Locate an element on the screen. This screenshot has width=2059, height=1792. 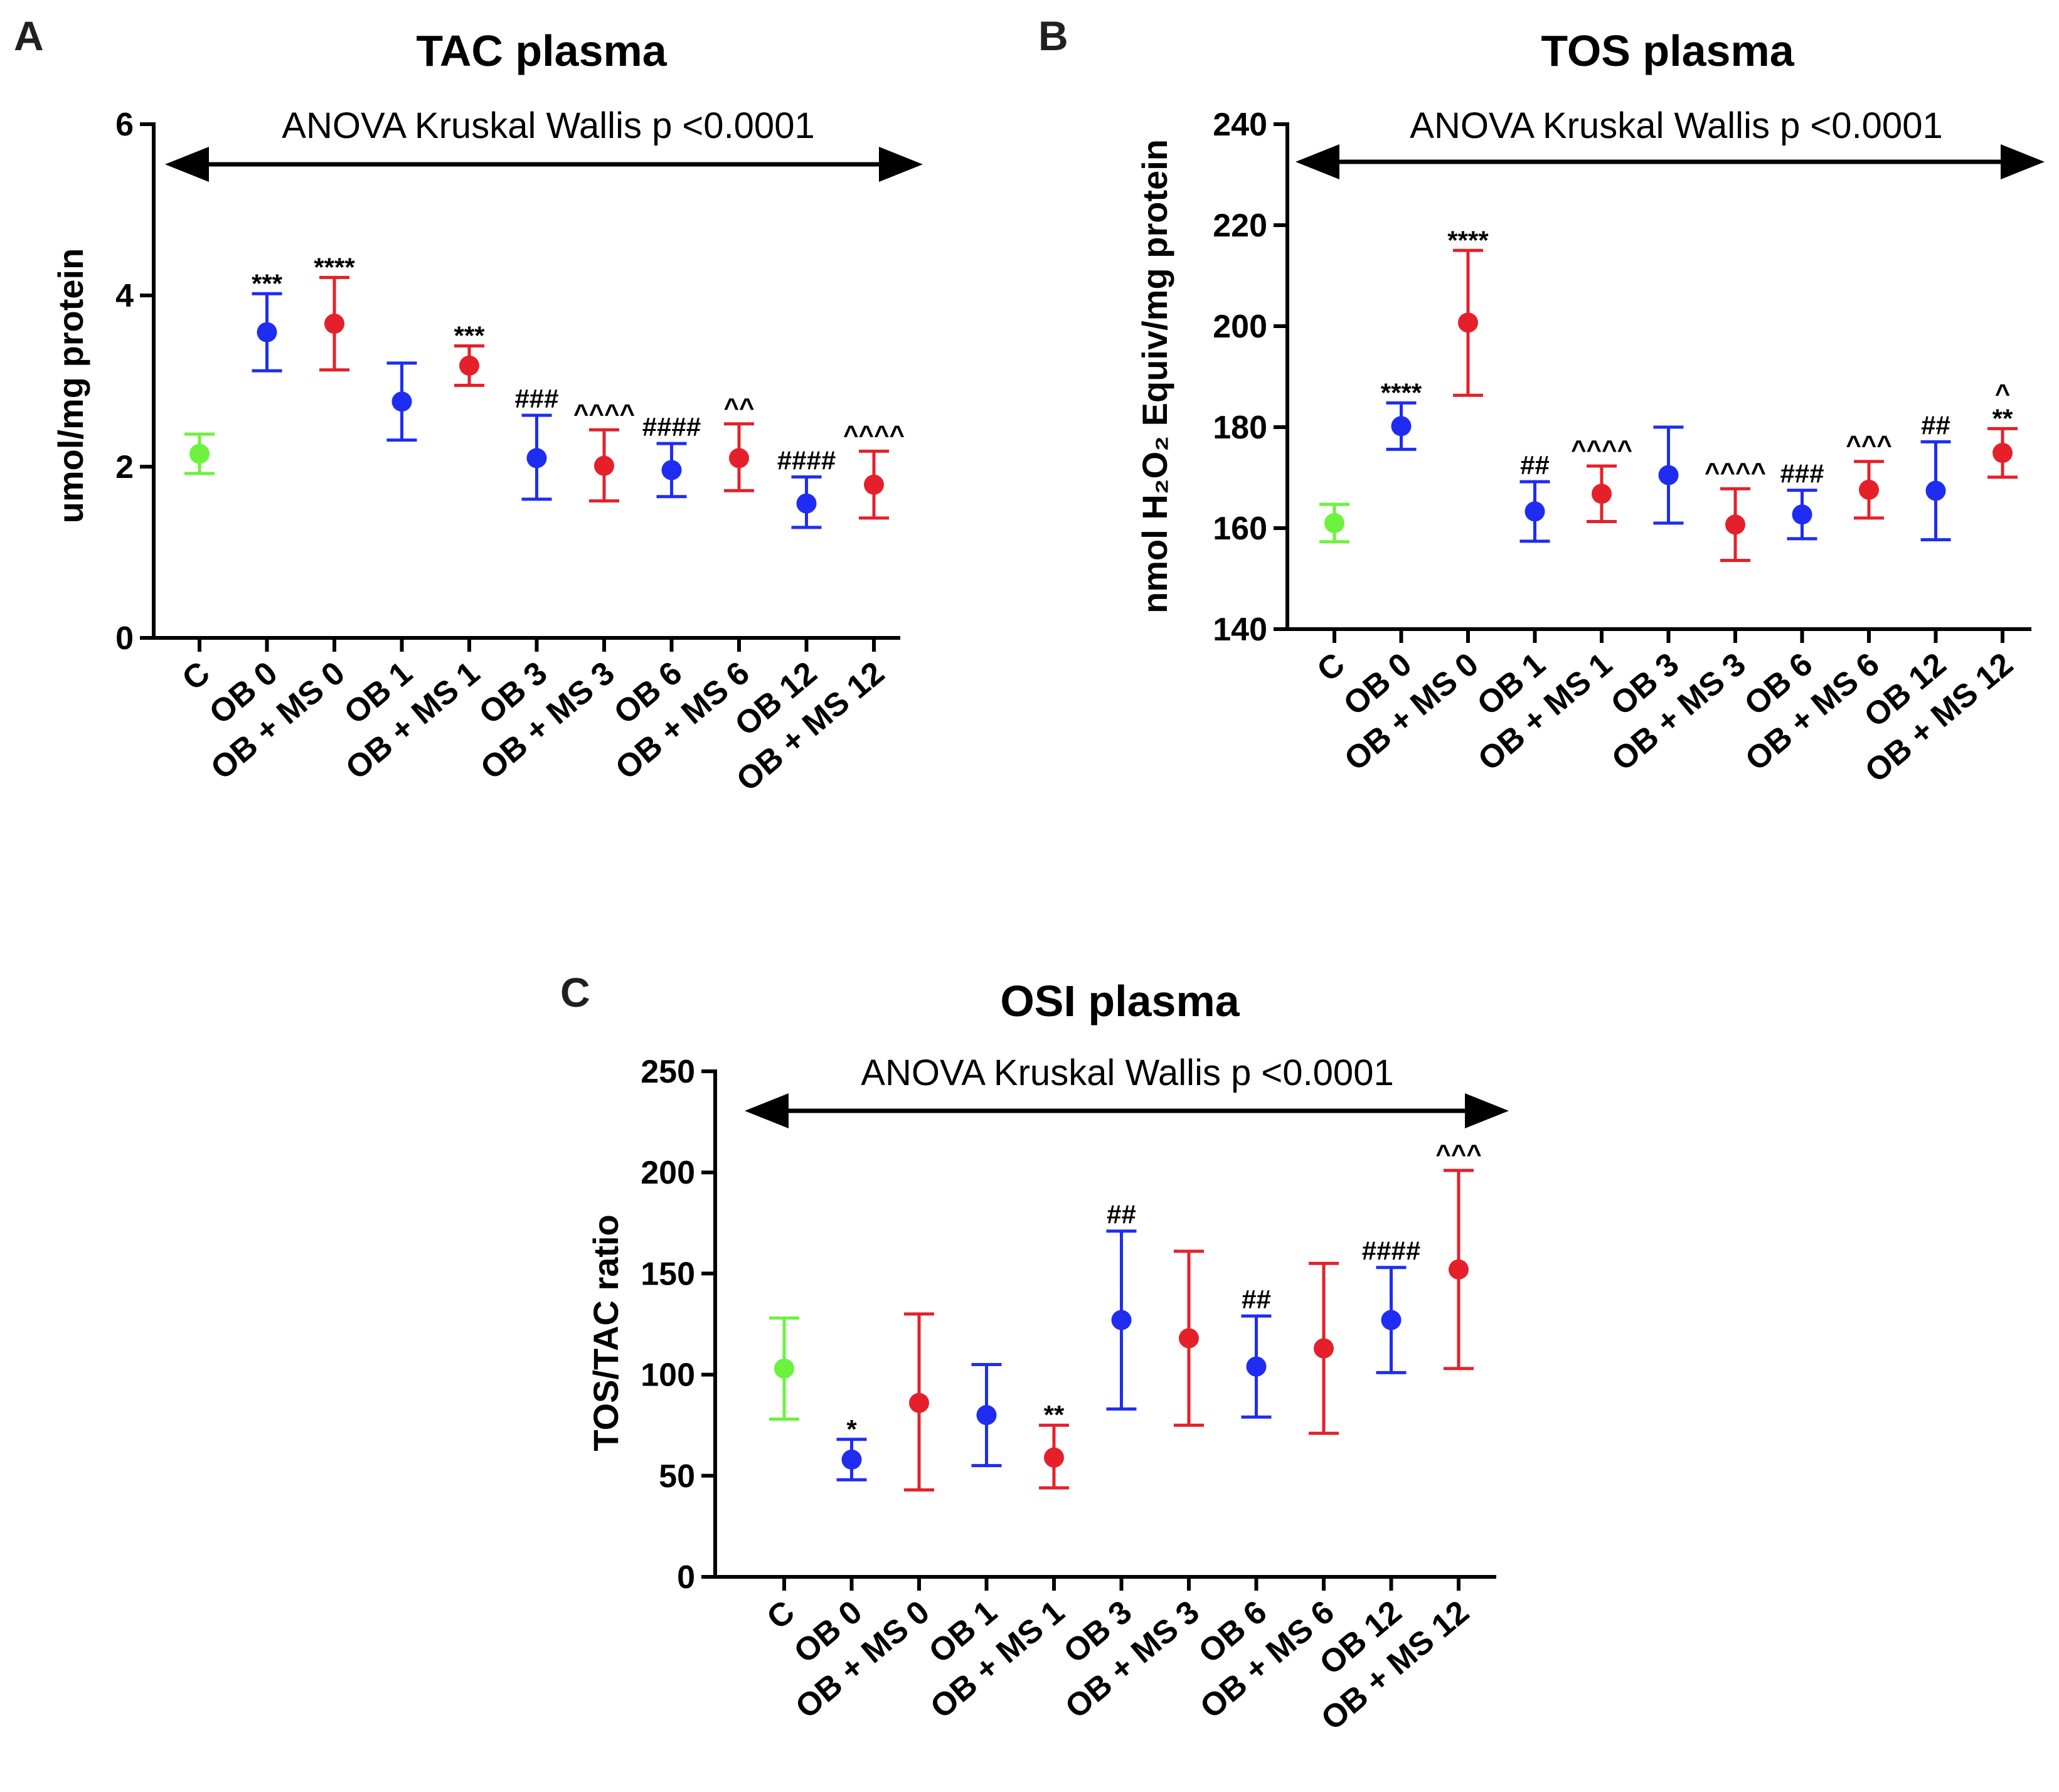
y-tick-label: 100 is located at coordinates (668, 1375).